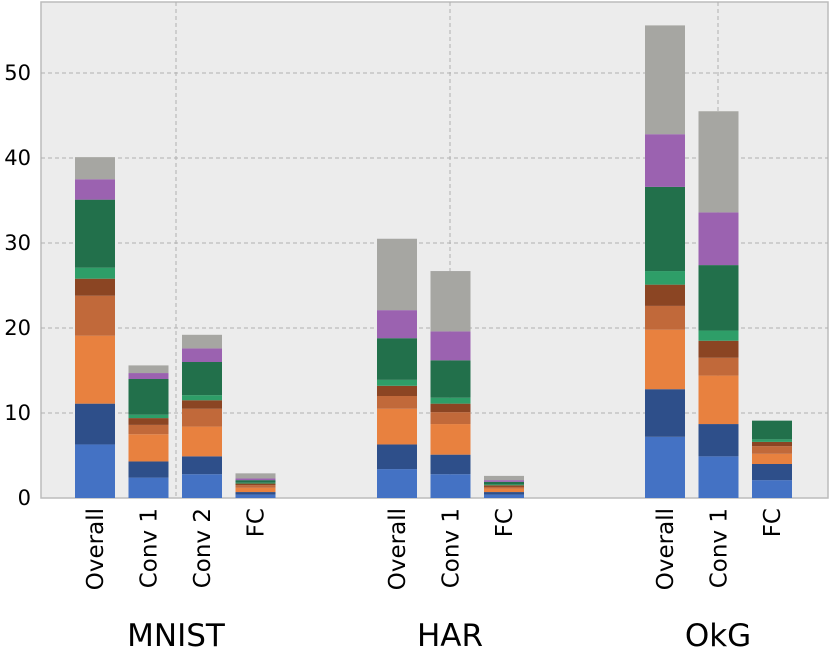  I want to click on group-label: HAR, so click(450, 633).